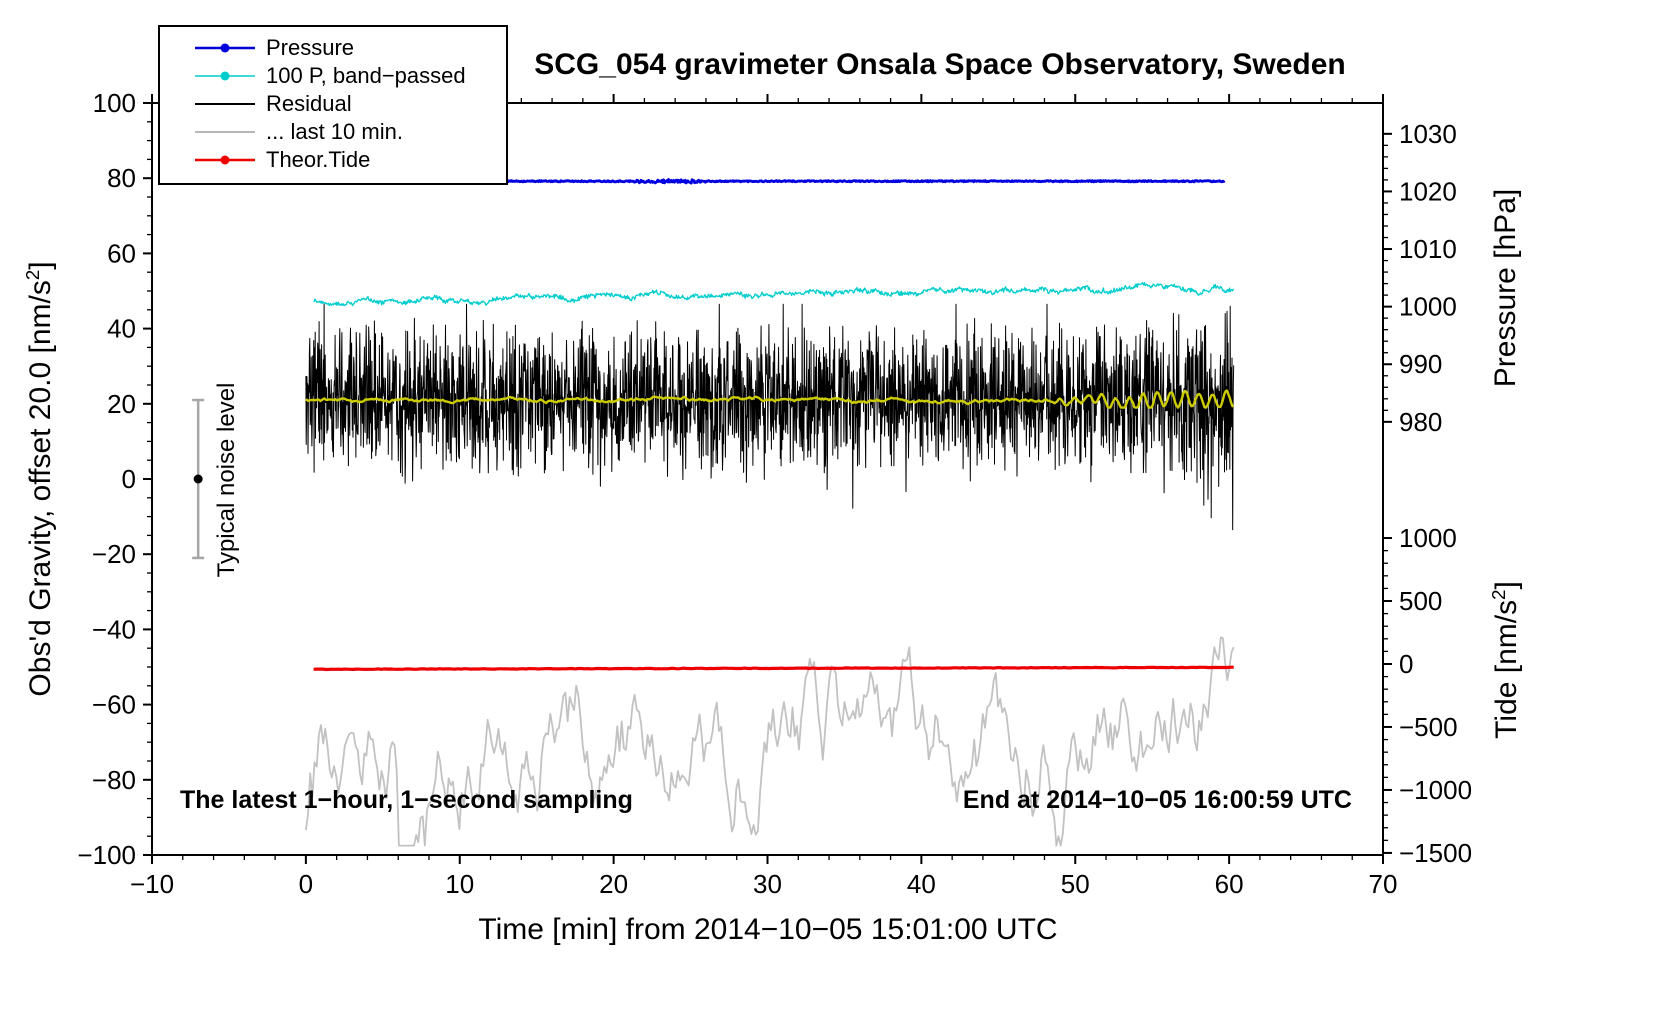 This screenshot has height=1020, width=1660. I want to click on tide-tick: −1500 −1000 −500 0 500 1000, so click(1427, 695).